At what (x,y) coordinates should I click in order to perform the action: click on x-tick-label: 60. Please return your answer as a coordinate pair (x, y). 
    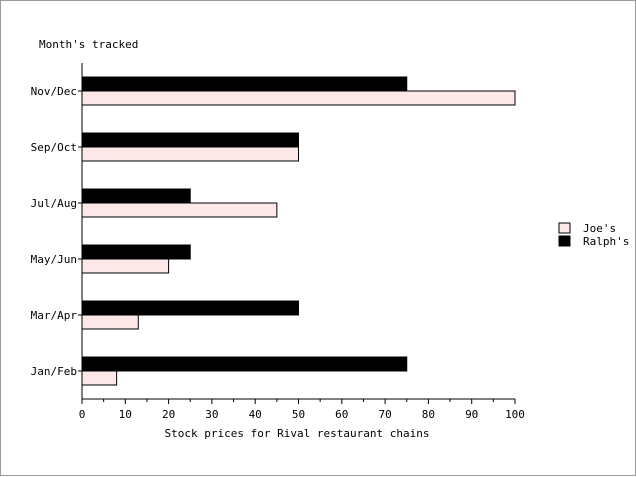
    Looking at the image, I should click on (341, 414).